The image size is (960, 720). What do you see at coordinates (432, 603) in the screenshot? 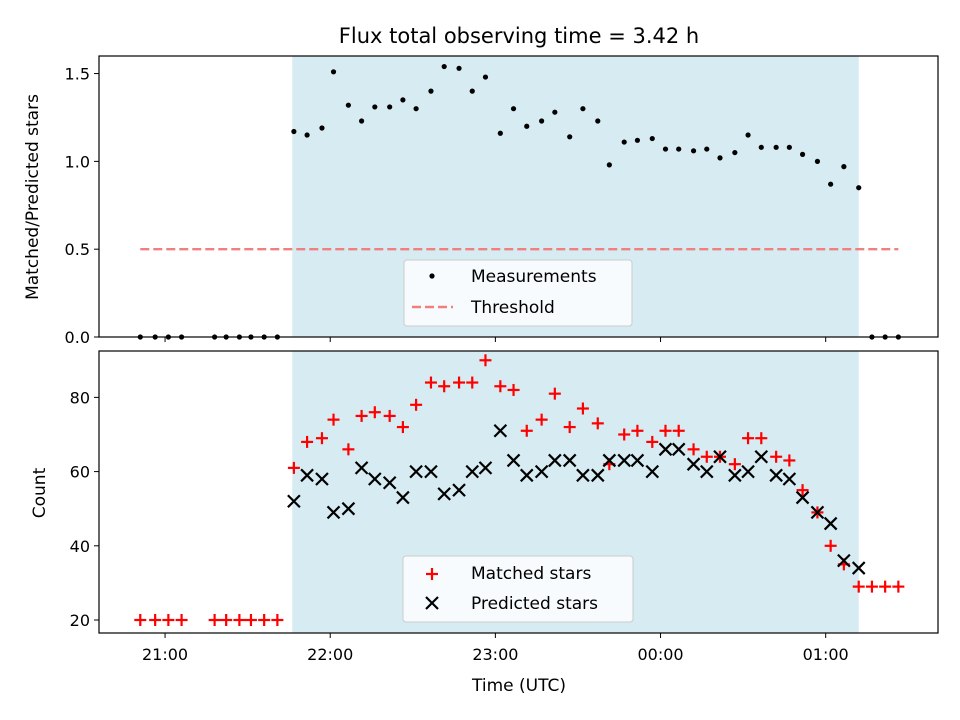
I see `legend-predicted-marker` at bounding box center [432, 603].